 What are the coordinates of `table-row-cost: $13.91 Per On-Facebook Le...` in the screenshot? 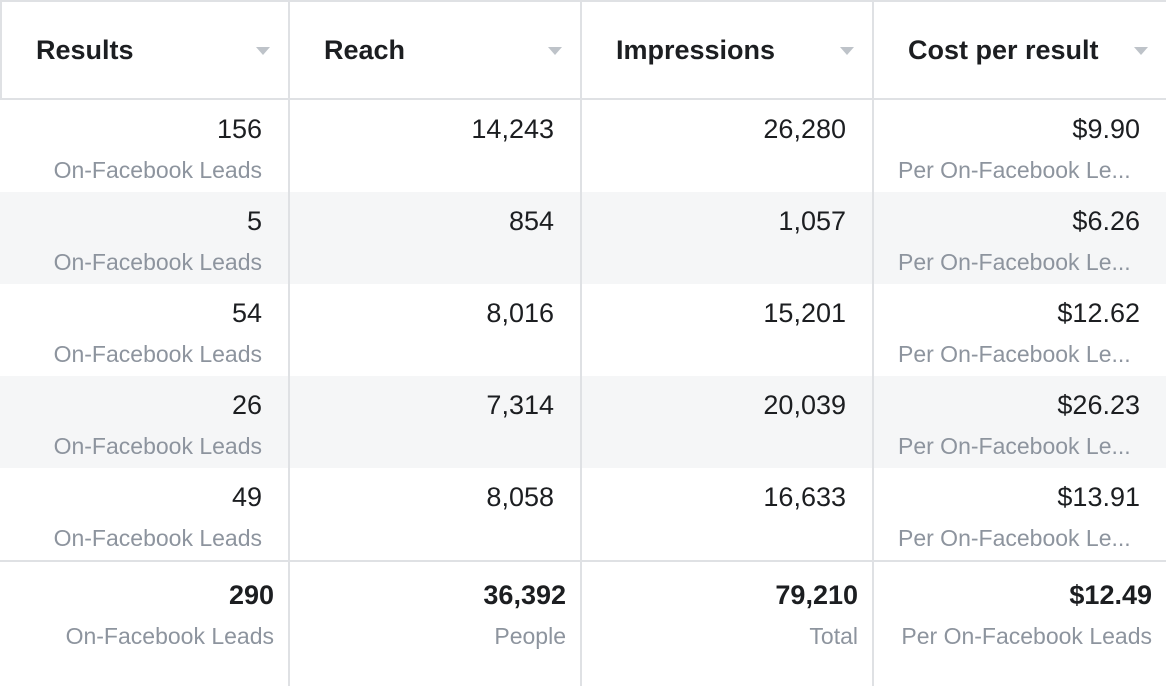 It's located at (1020, 514).